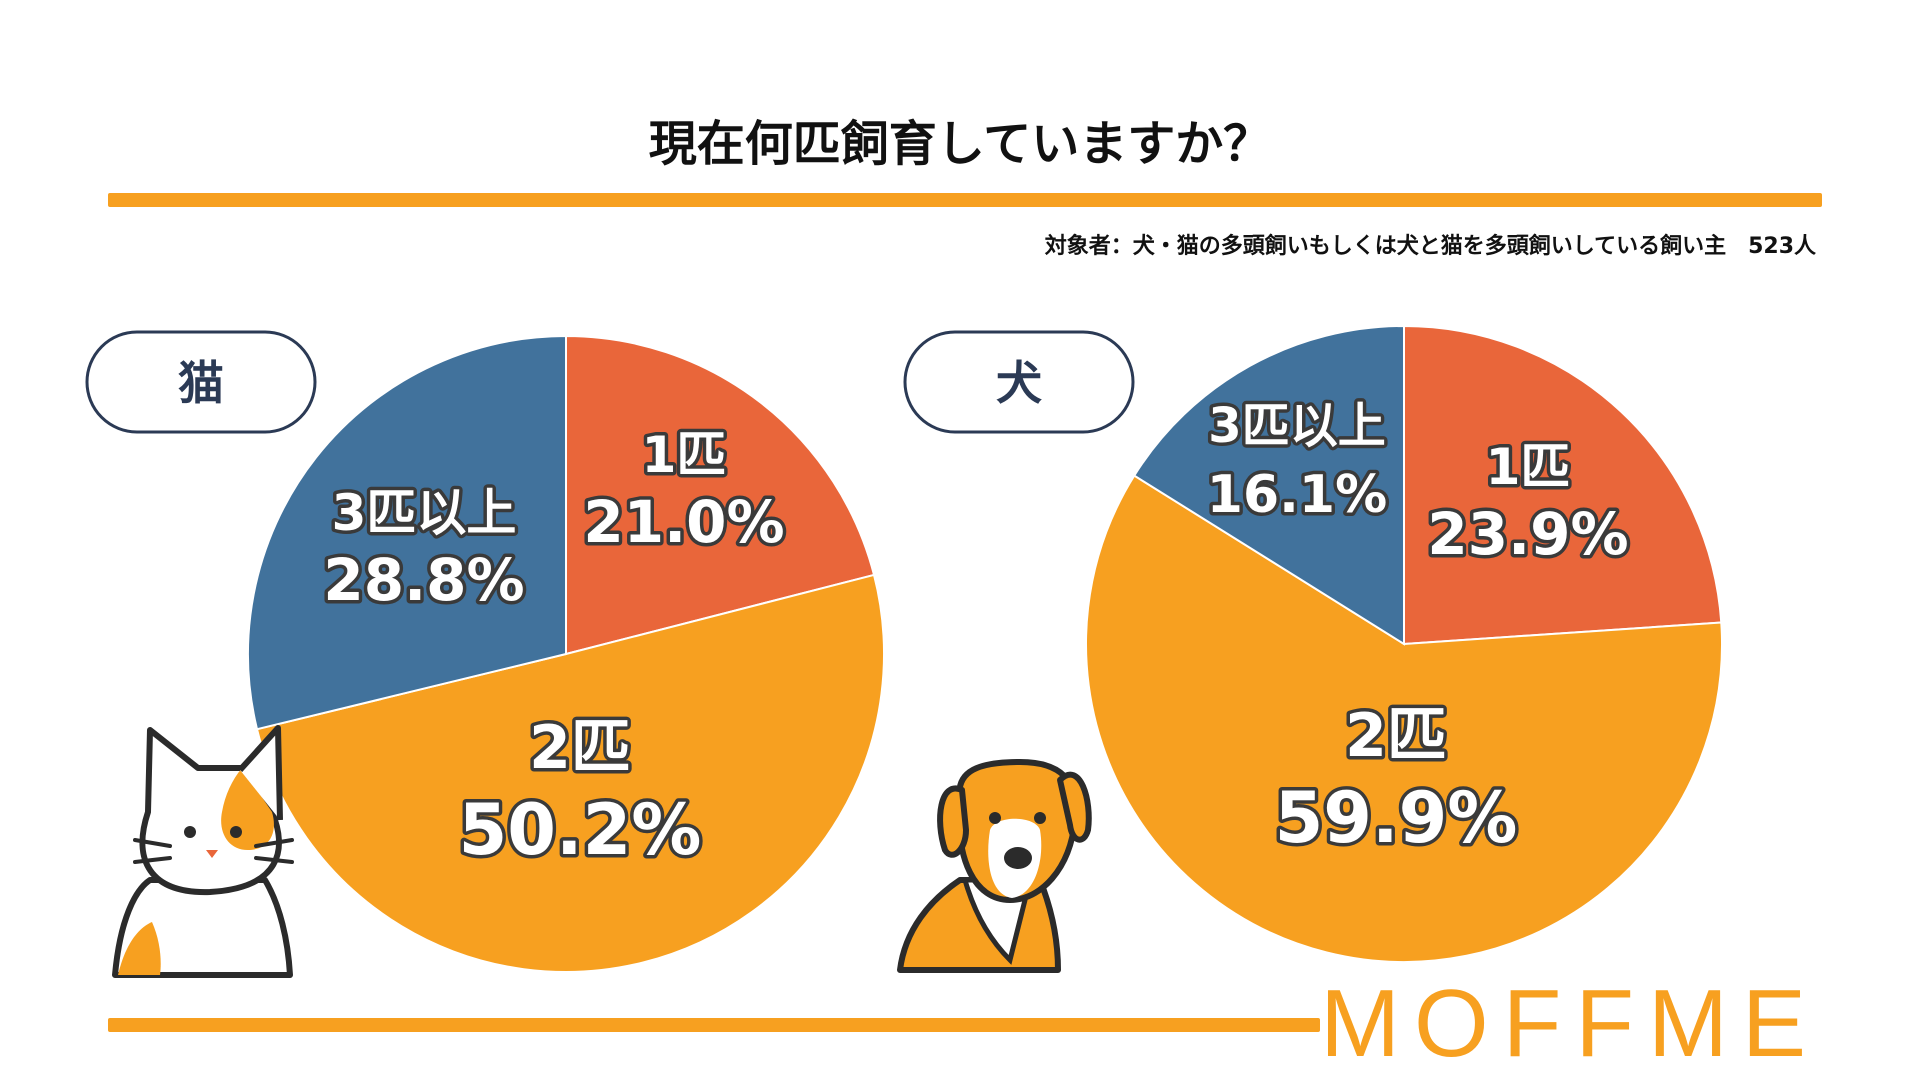 The image size is (1920, 1080). Describe the element at coordinates (580, 748) in the screenshot. I see `cat-slice-label-two: 2匹` at that location.